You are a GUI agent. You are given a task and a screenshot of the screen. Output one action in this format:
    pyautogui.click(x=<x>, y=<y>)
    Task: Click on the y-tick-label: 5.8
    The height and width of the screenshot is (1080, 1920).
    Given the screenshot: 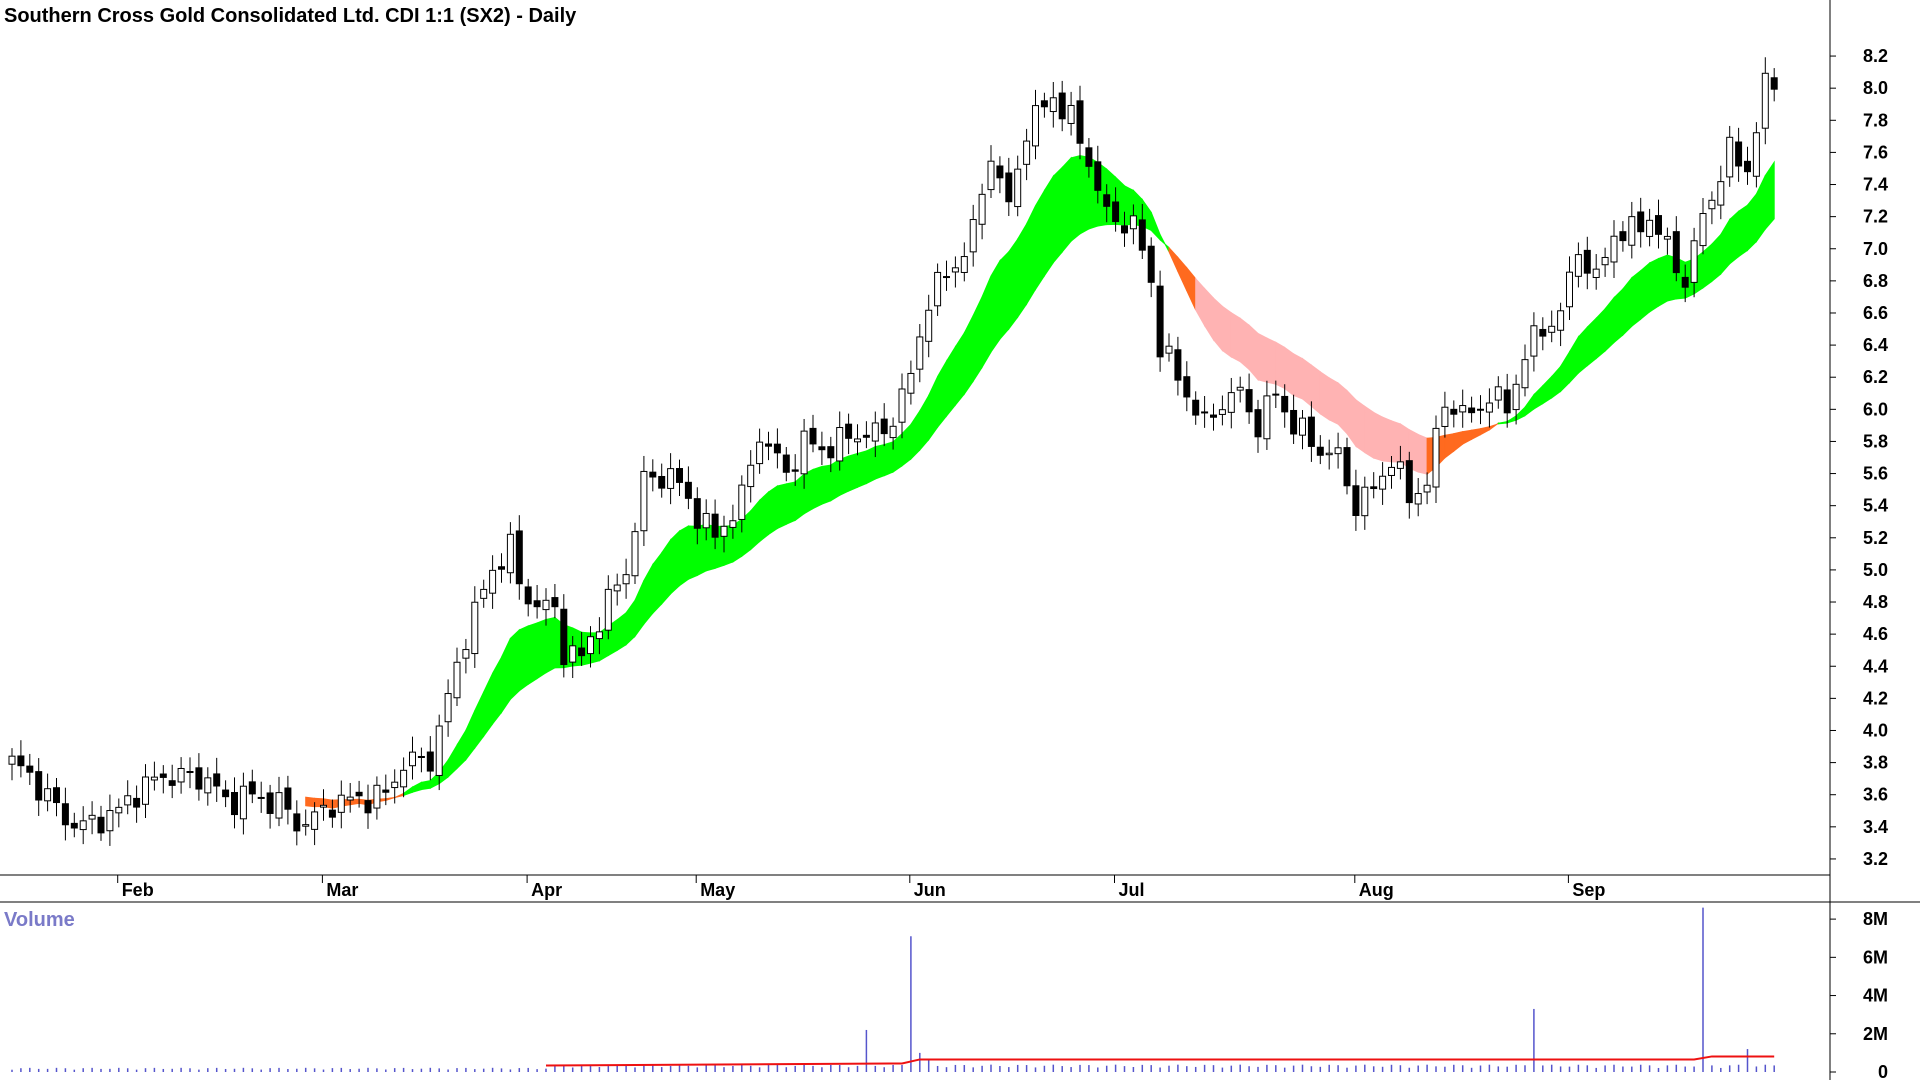 What is the action you would take?
    pyautogui.click(x=1875, y=441)
    